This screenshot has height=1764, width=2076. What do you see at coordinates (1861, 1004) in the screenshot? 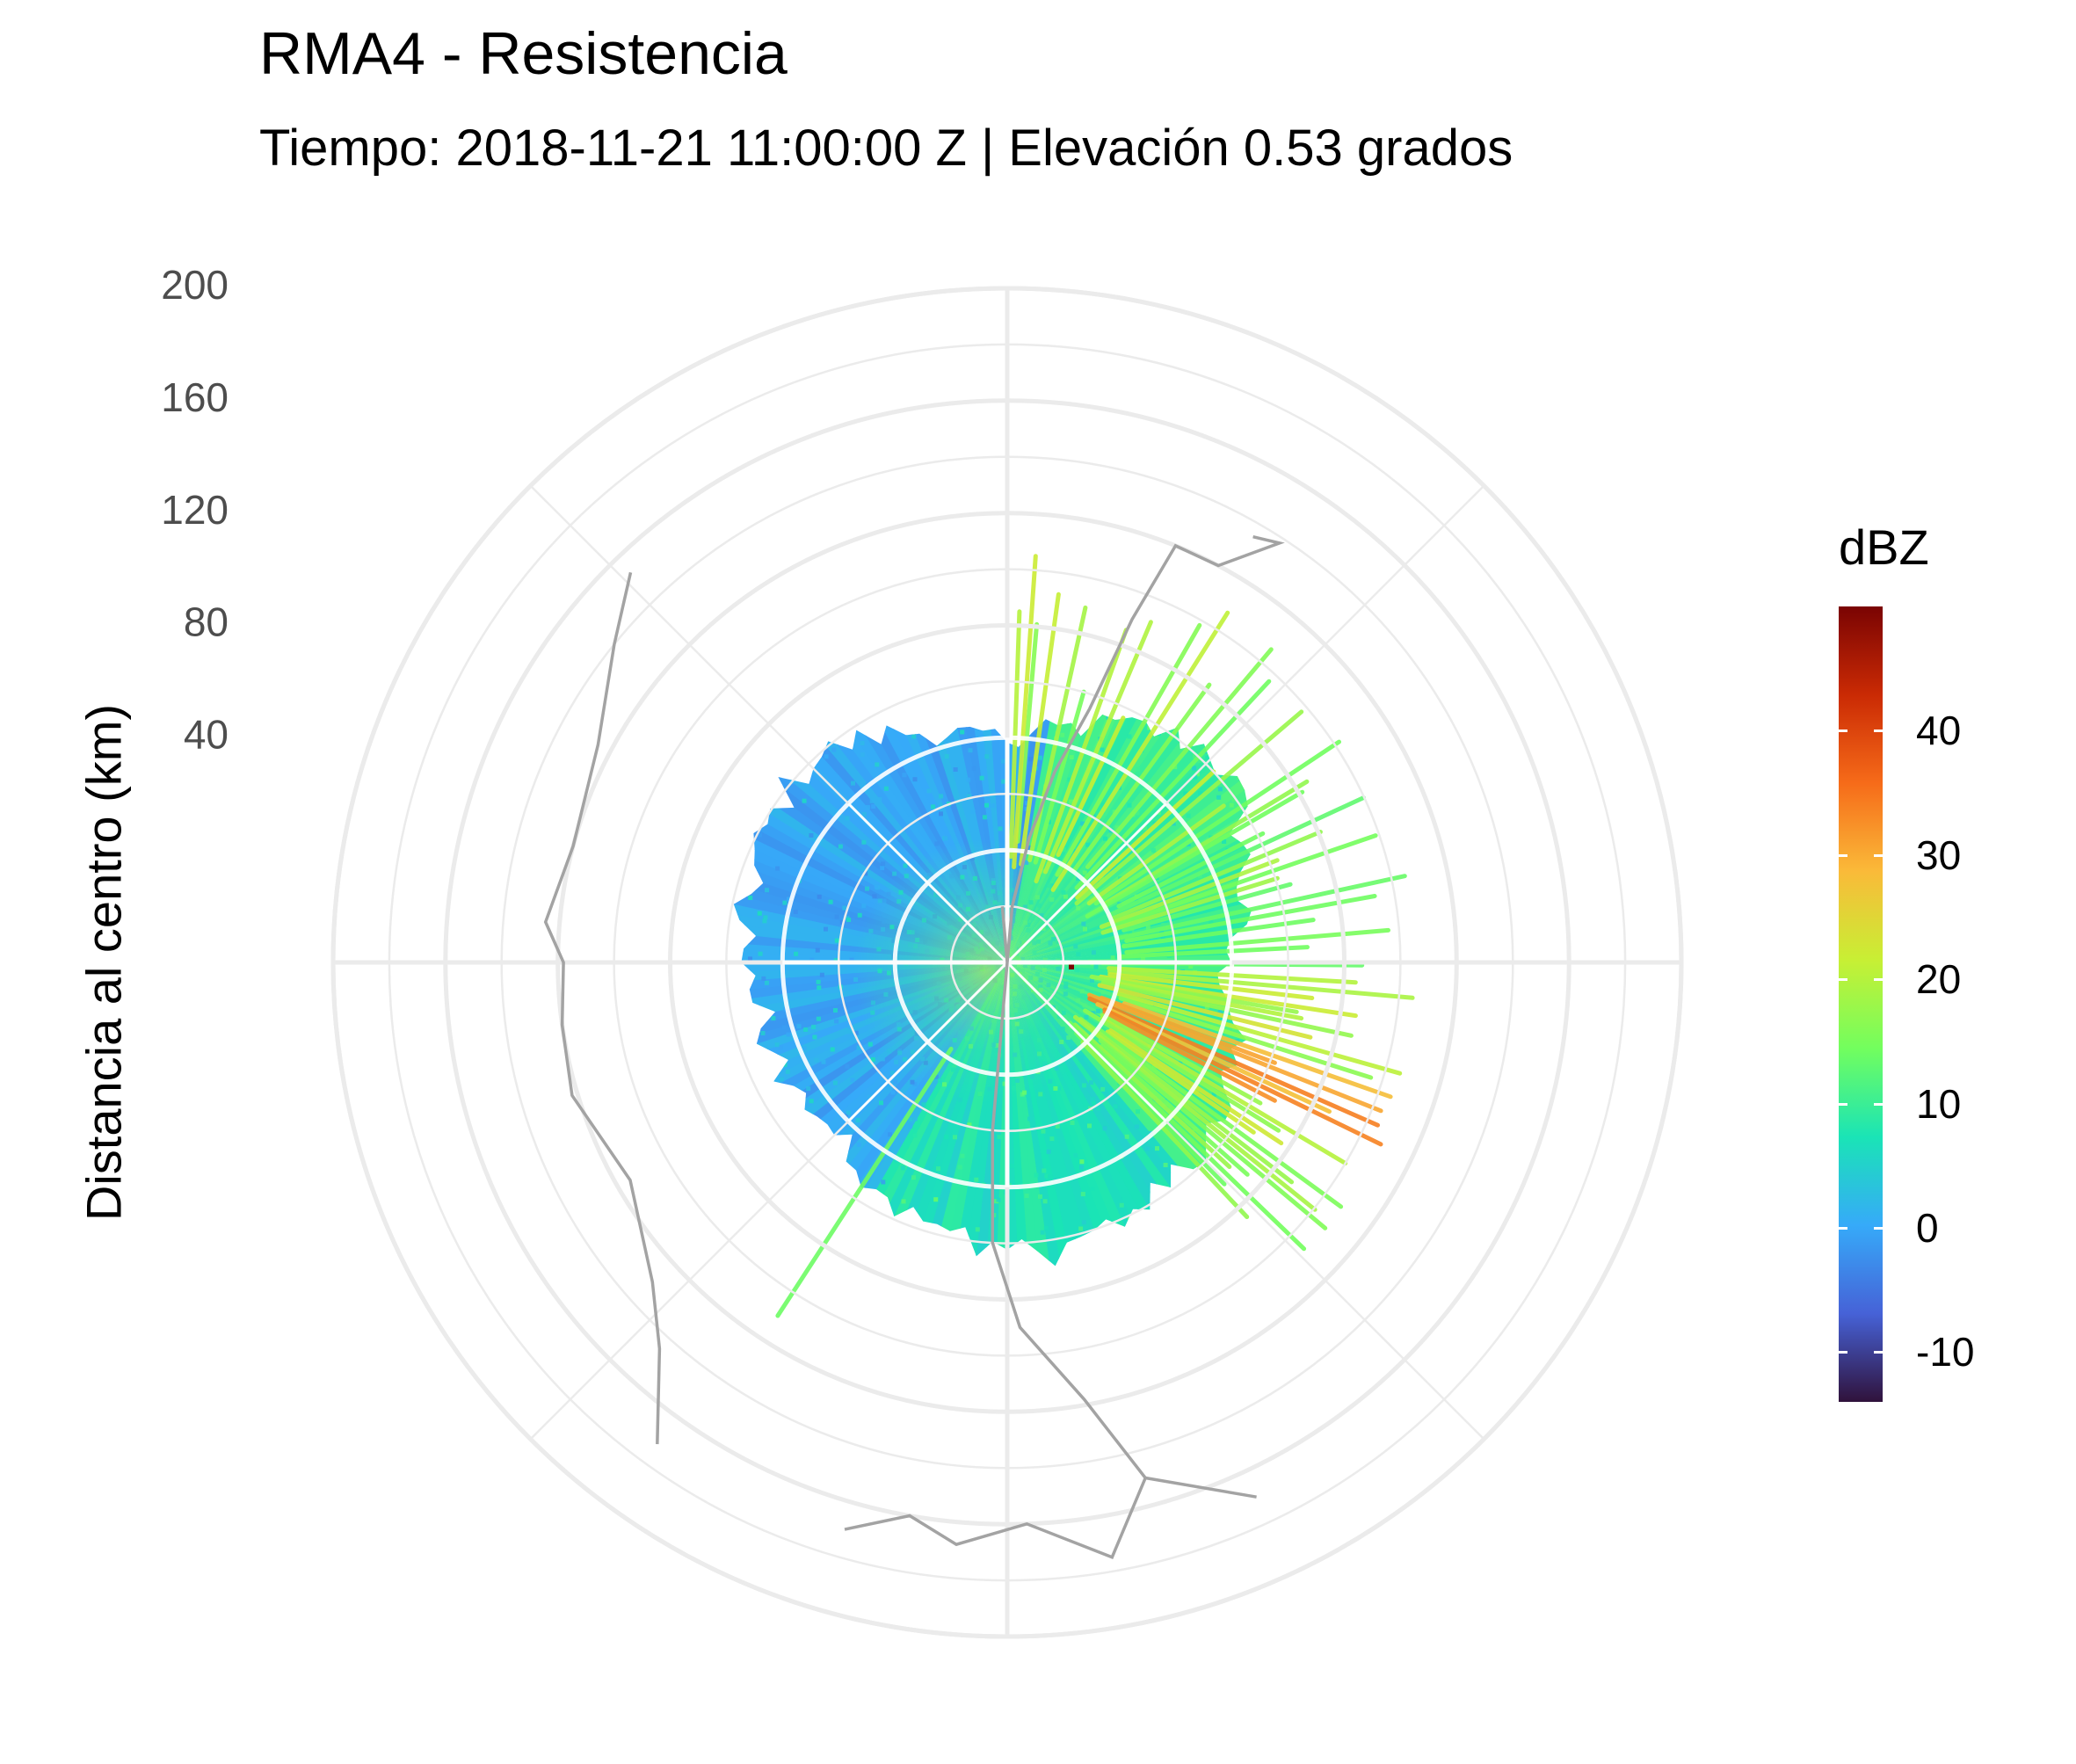
I see `colorbar` at bounding box center [1861, 1004].